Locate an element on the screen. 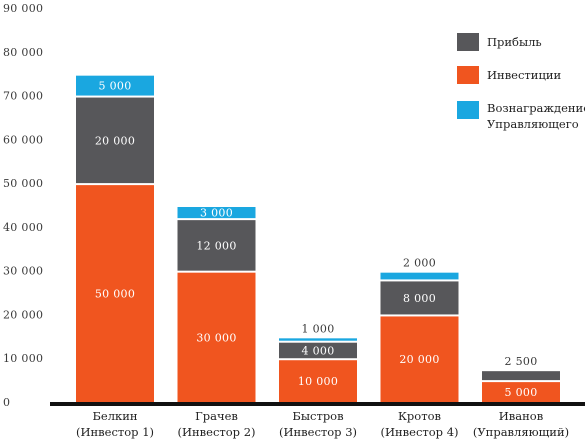 The image size is (585, 441). data-label: 2 500 is located at coordinates (521, 361).